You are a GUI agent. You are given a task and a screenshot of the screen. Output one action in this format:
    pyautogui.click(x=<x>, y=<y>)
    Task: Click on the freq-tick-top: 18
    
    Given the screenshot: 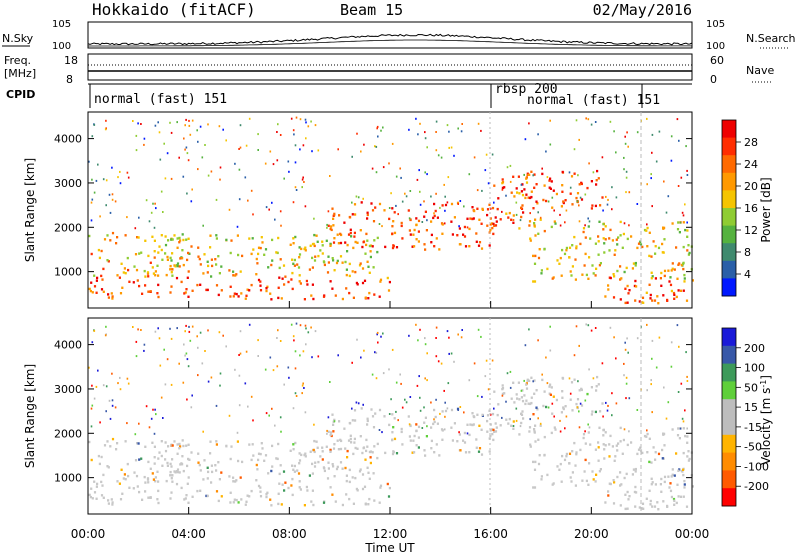 What is the action you would take?
    pyautogui.click(x=71, y=60)
    